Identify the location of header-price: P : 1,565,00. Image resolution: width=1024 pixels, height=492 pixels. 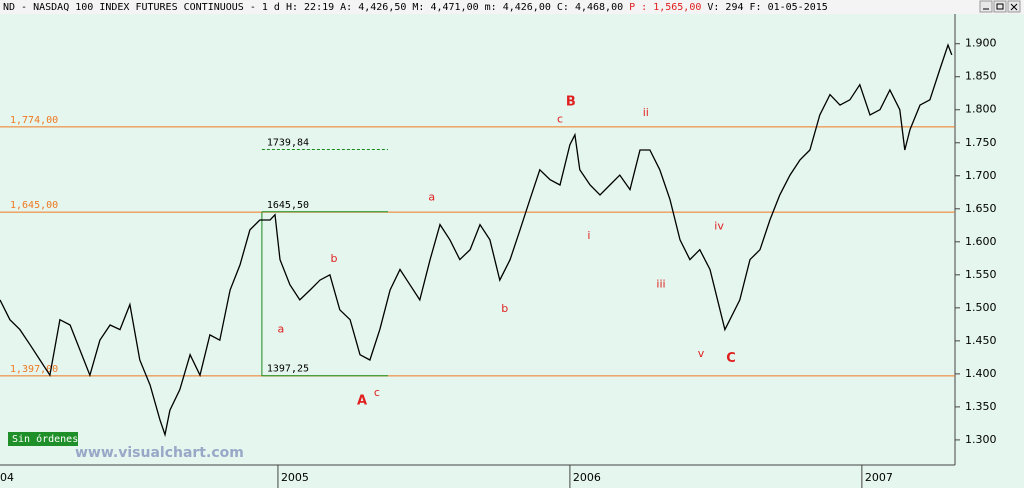
(665, 7).